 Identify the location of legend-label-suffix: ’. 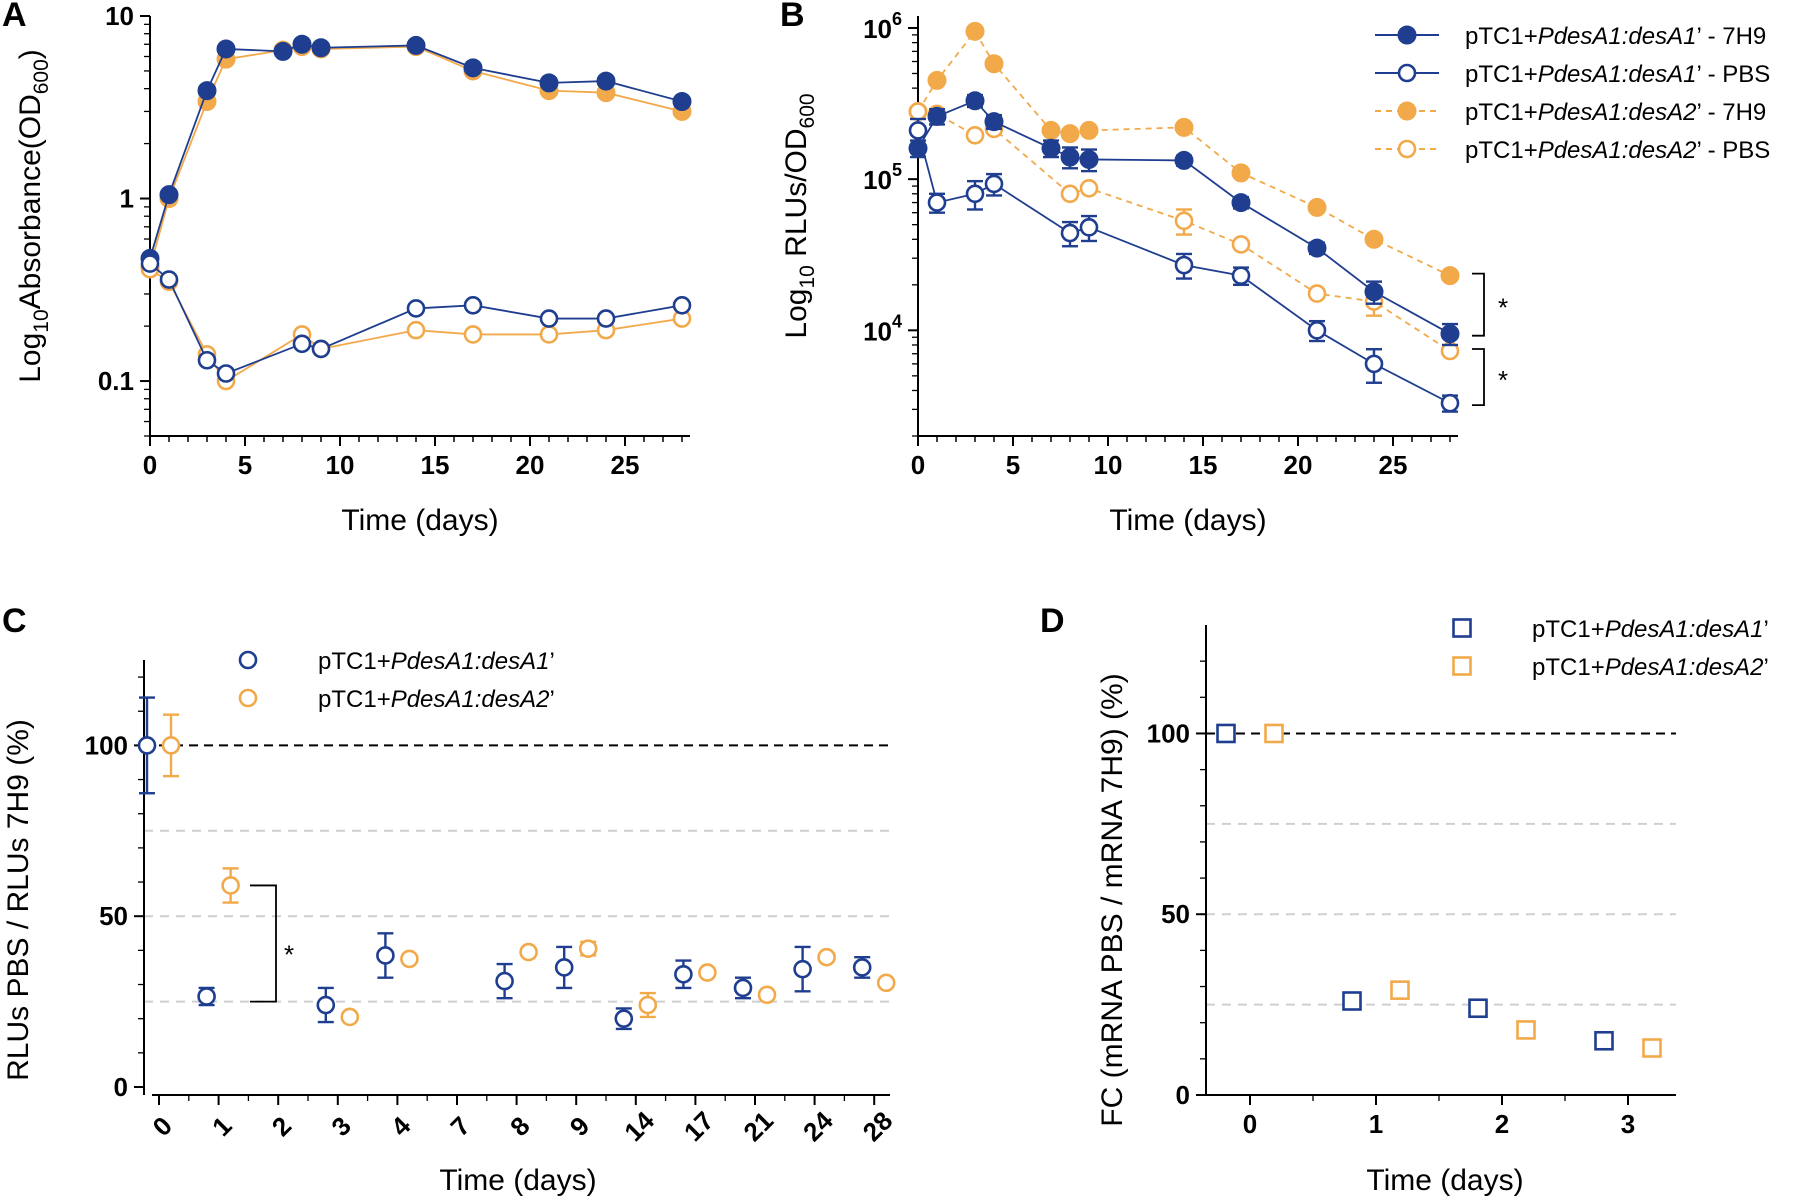
(551, 661).